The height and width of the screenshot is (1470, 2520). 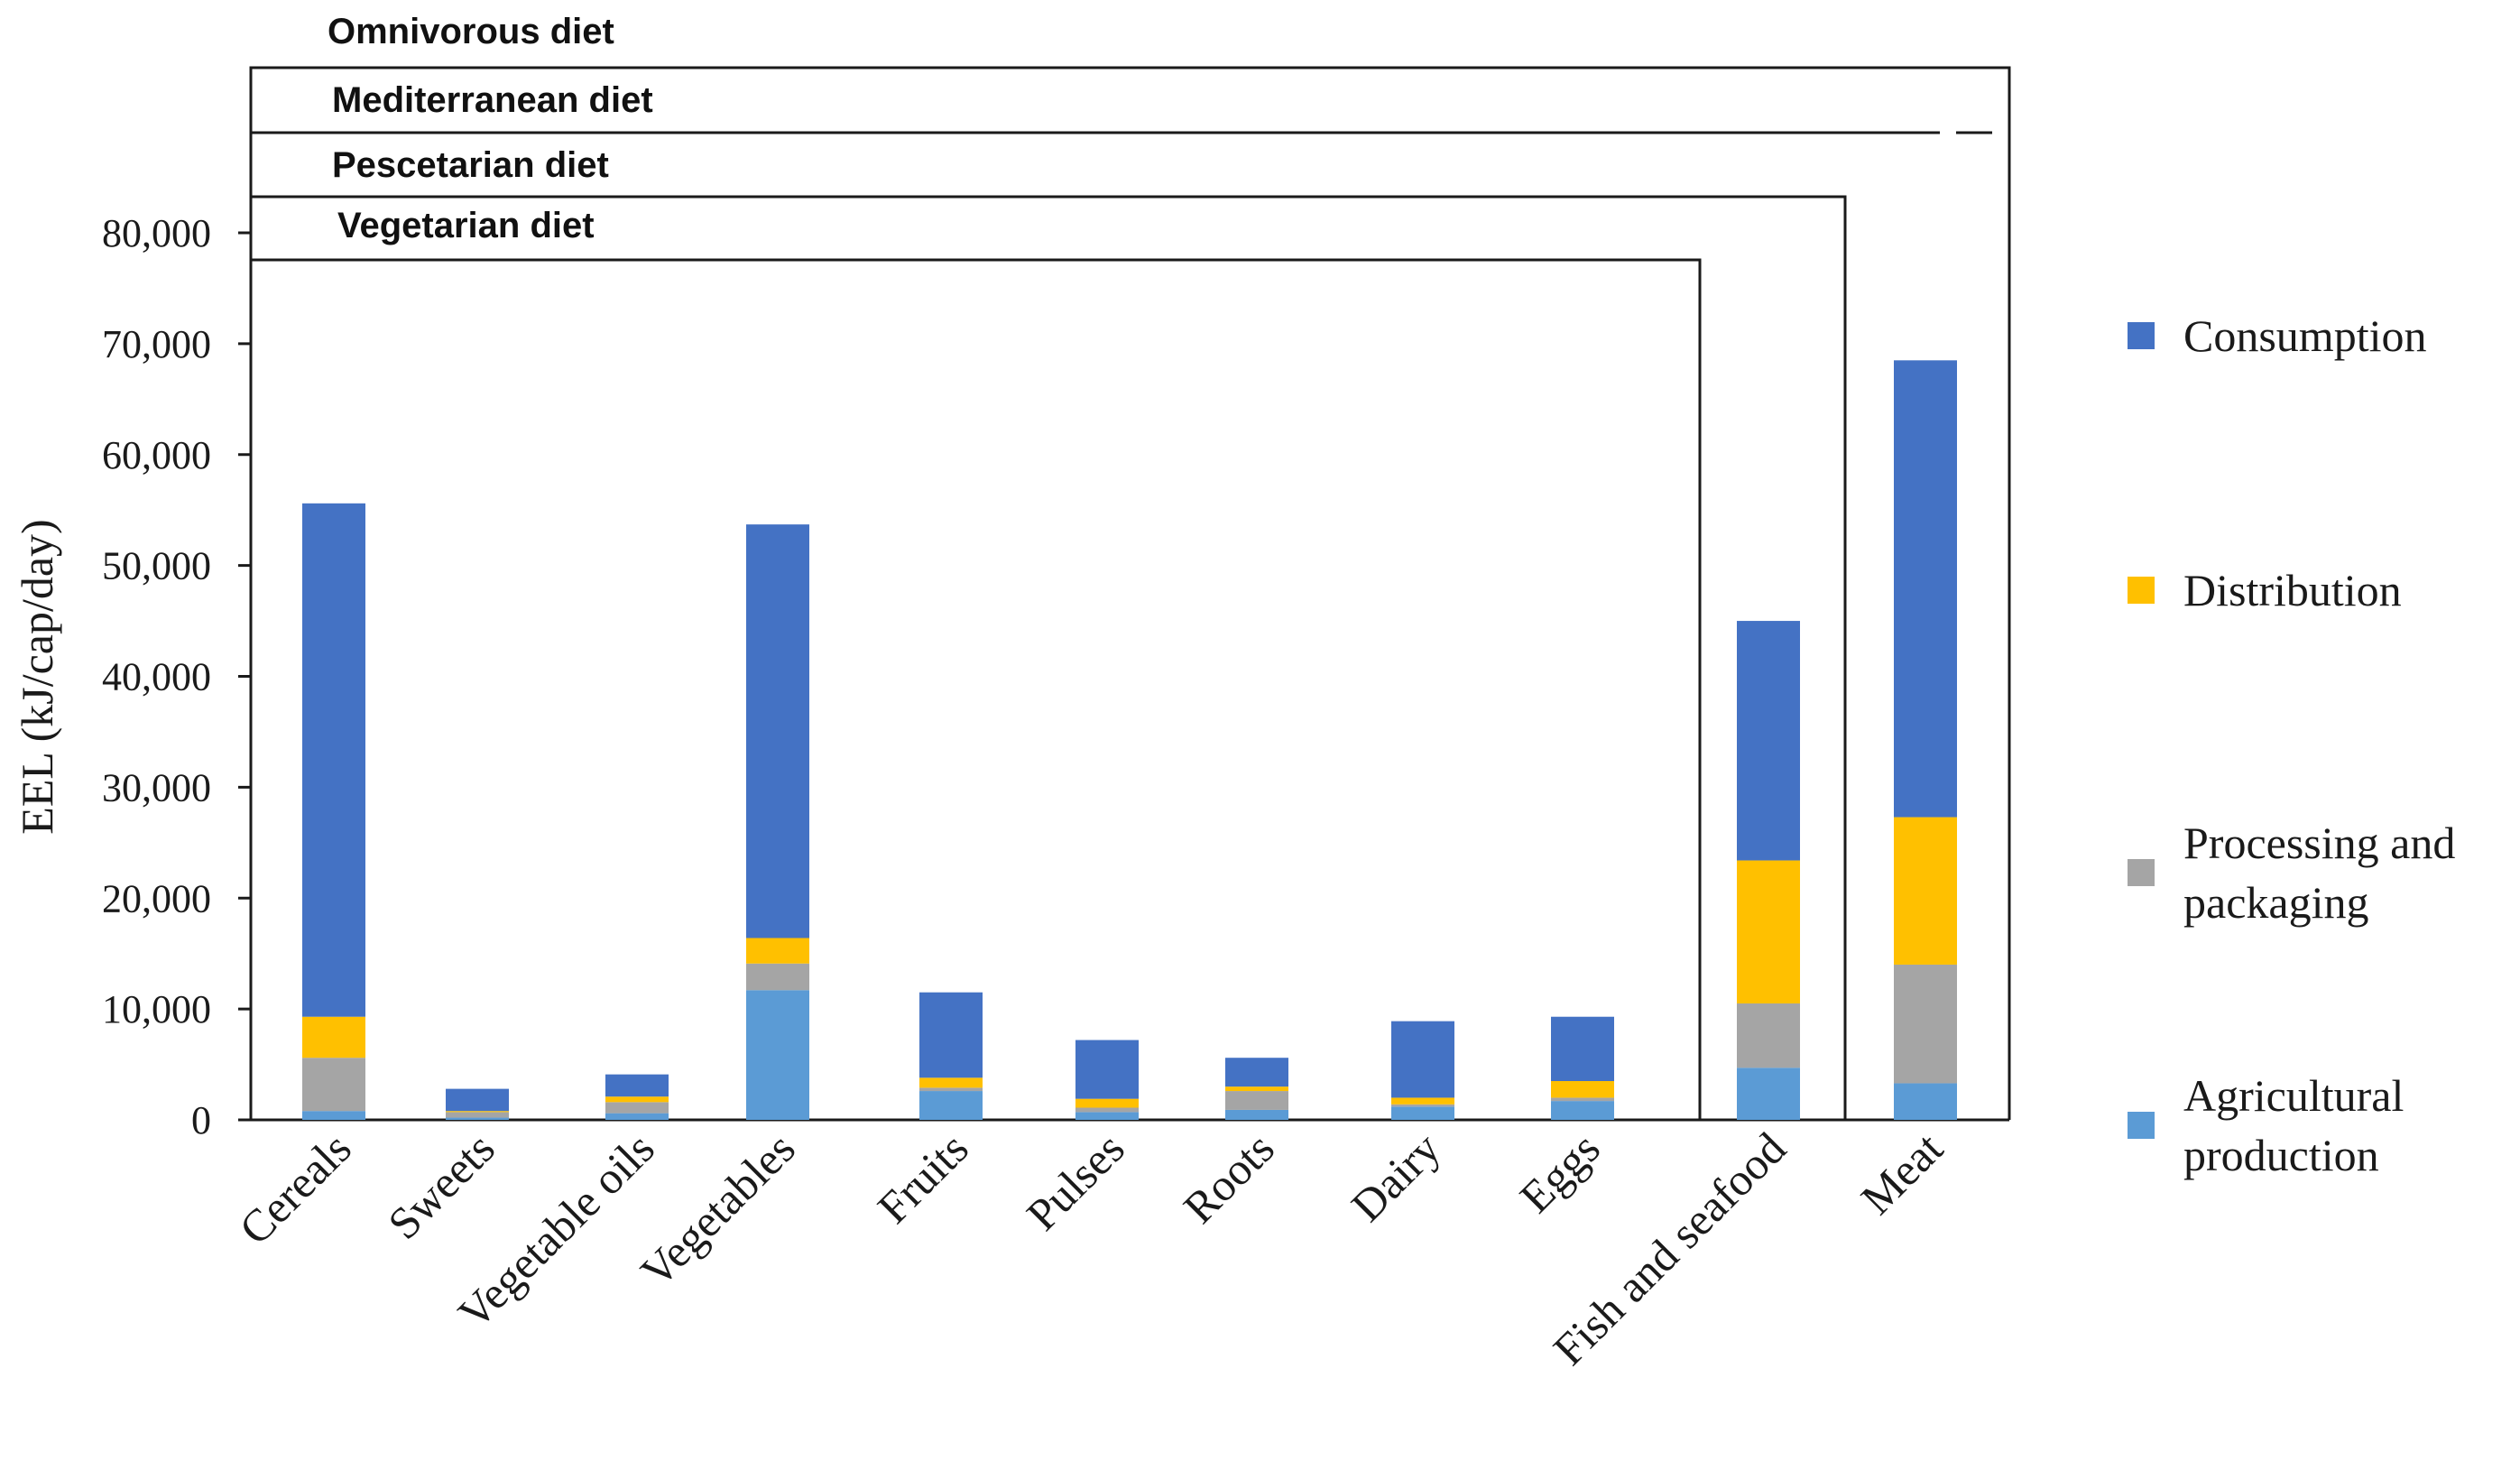 I want to click on bar-stack-sweets, so click(x=478, y=1104).